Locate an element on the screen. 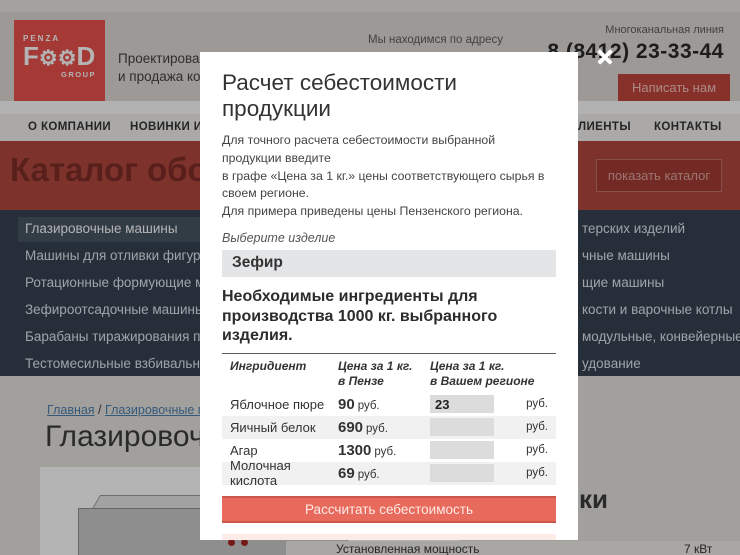  penza-price: 1300 is located at coordinates (355, 450).